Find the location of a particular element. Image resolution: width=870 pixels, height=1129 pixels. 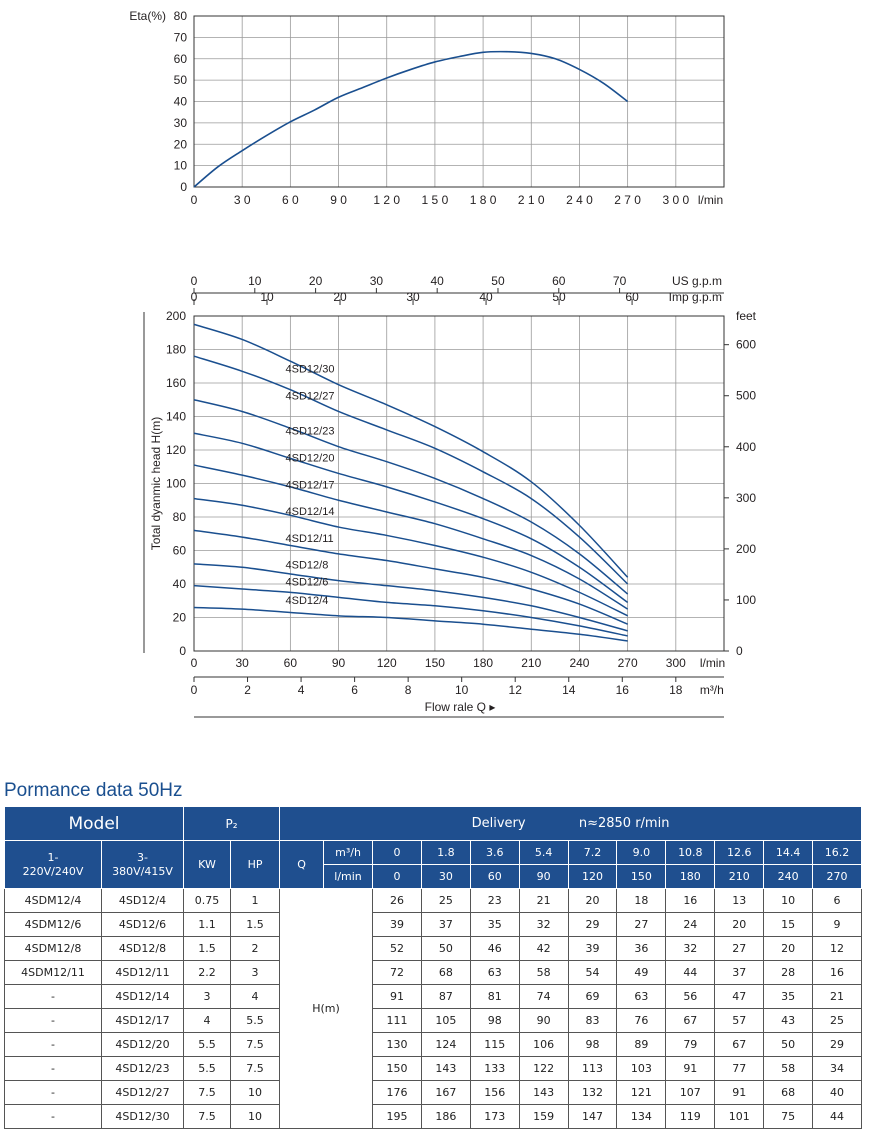

head-value-cell: 18 is located at coordinates (641, 900).